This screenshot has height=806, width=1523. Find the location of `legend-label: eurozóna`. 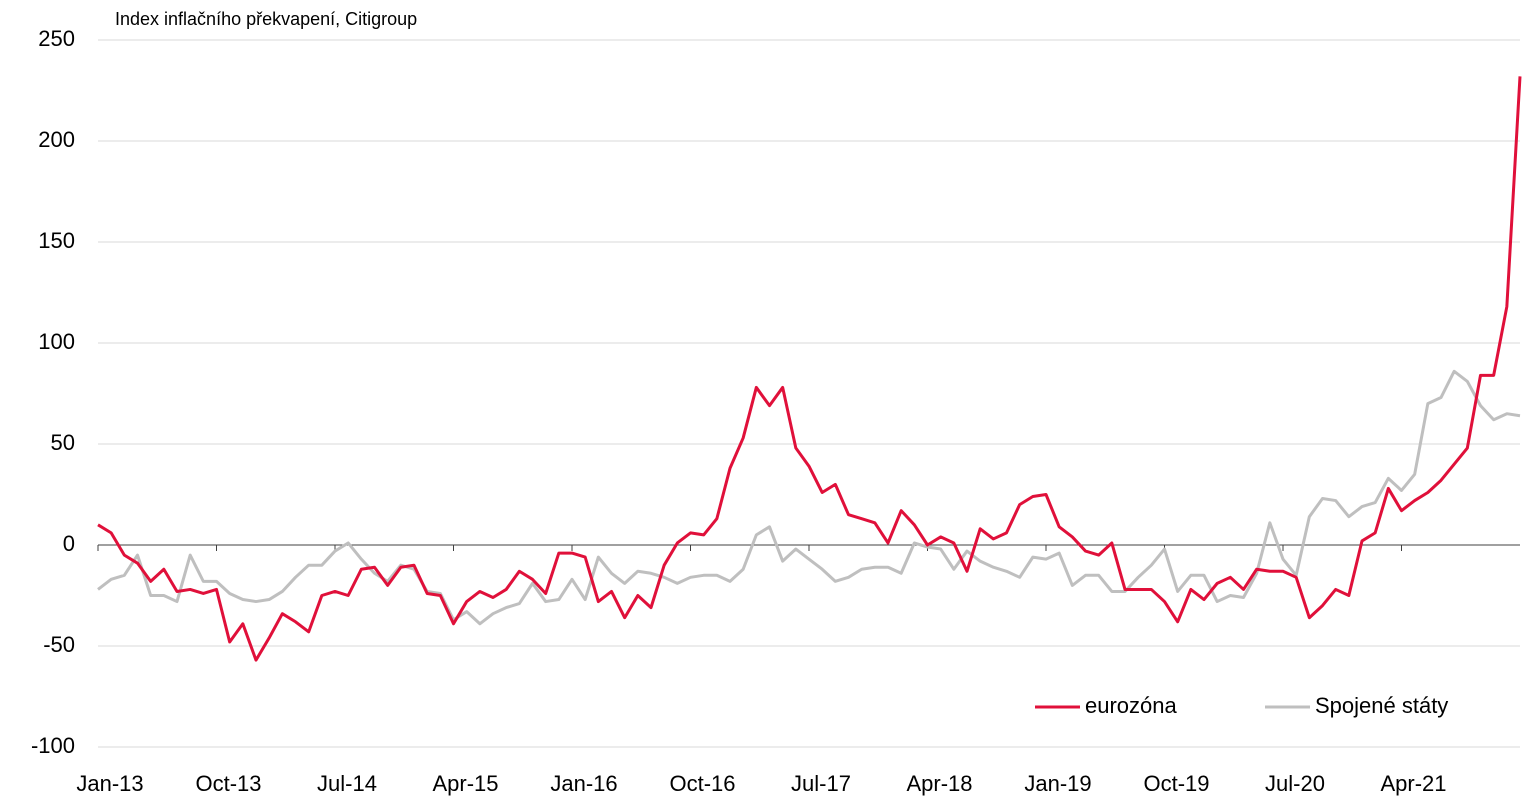

legend-label: eurozóna is located at coordinates (1131, 705).